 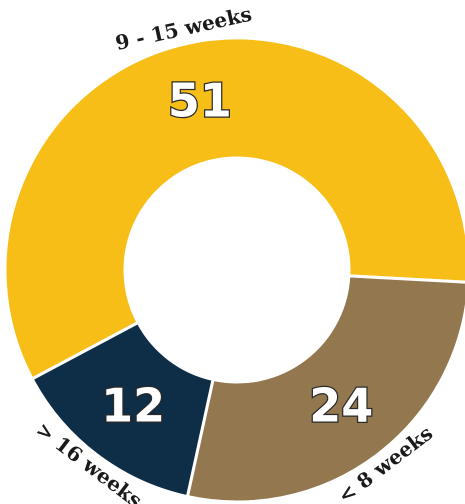 I want to click on value-label: 51, so click(x=200, y=101).